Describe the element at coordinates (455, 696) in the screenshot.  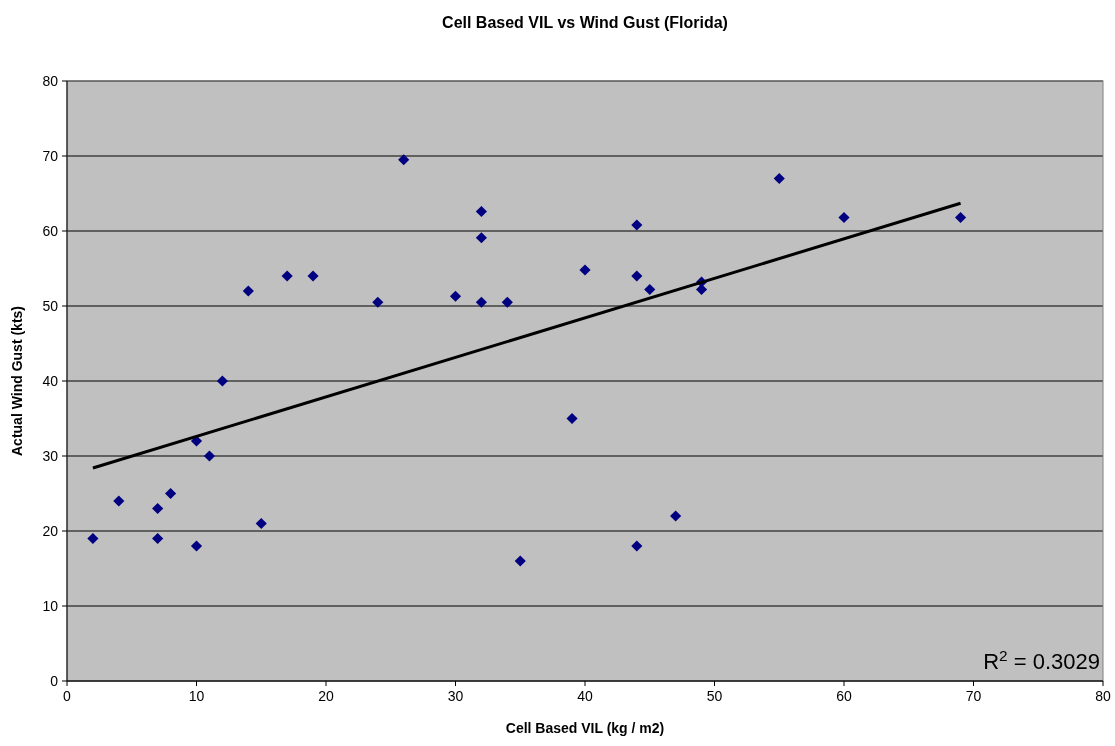
I see `x-tick-label: 30` at that location.